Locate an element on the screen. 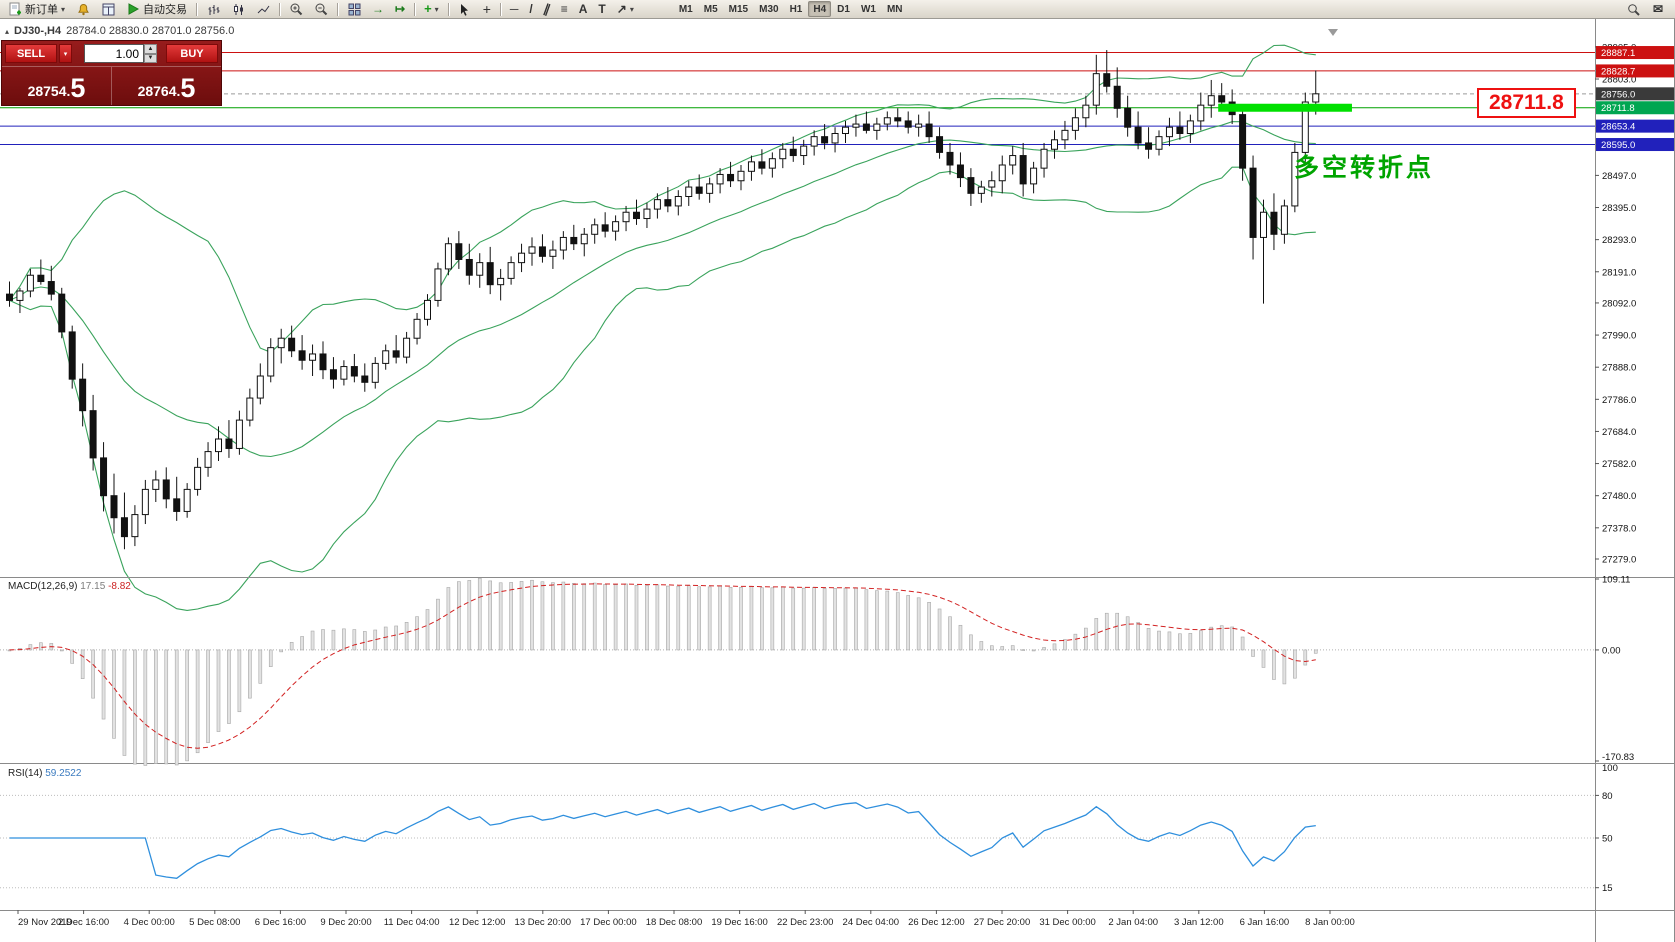 The height and width of the screenshot is (942, 1675). channel-icon: ∥ is located at coordinates (546, 9).